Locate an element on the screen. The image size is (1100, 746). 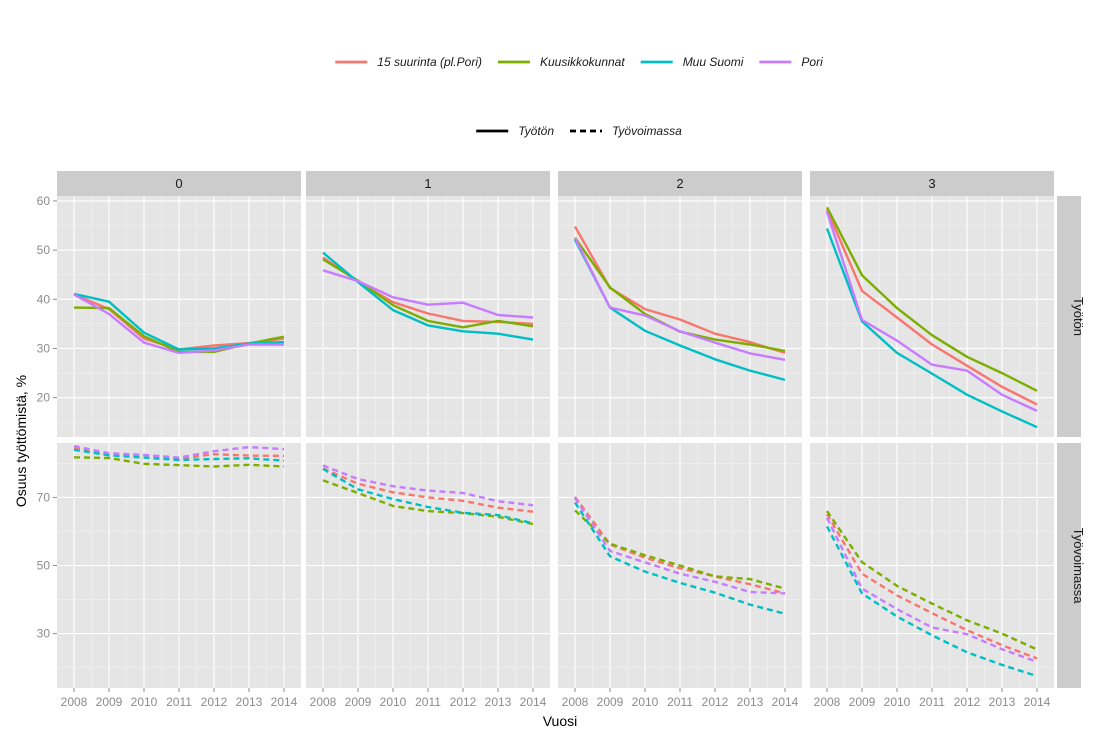
y-tick-label: 20 is located at coordinates (44, 398).